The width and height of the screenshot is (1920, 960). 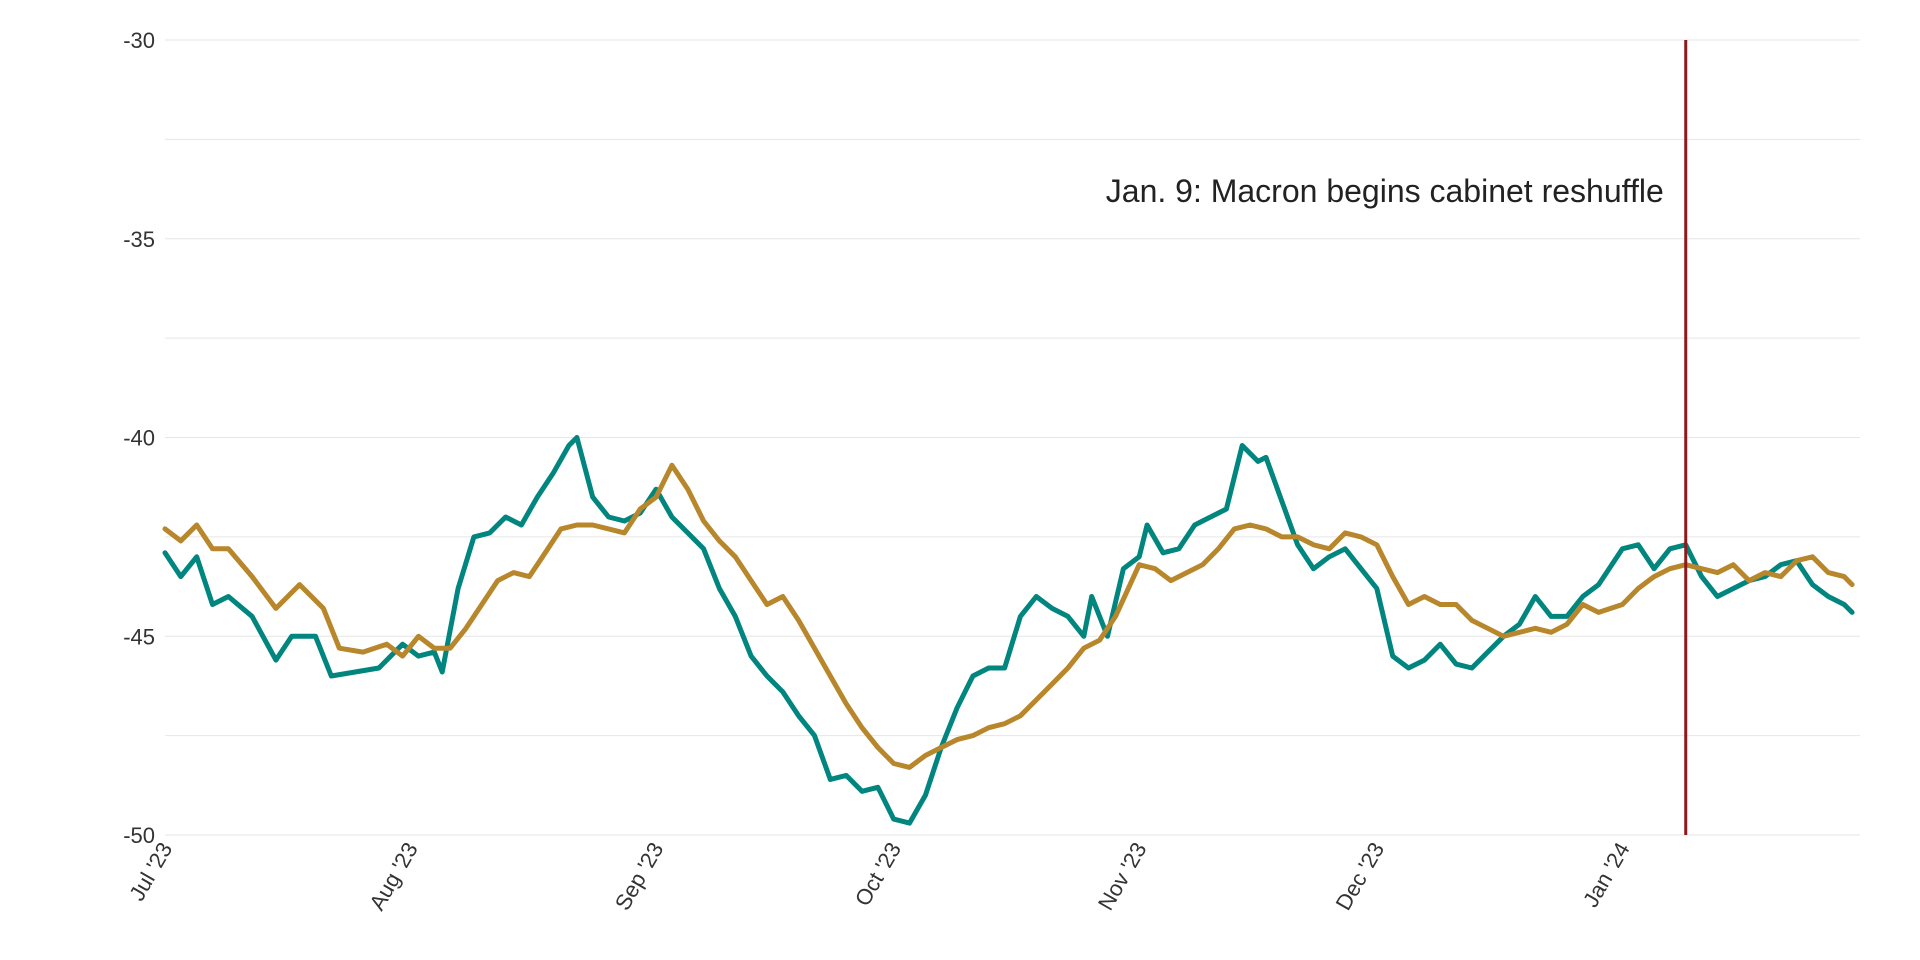 I want to click on y-tick-label: -40, so click(x=139, y=438).